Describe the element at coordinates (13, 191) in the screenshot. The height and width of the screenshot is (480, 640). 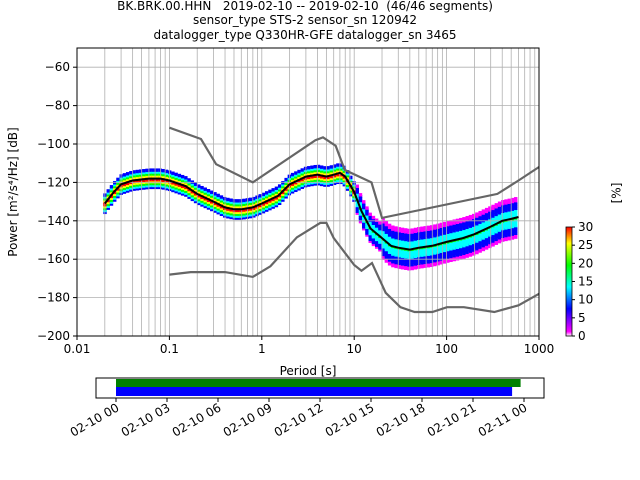
I see `y-axis-label: Power [m²/s⁴/Hz] [dB]` at that location.